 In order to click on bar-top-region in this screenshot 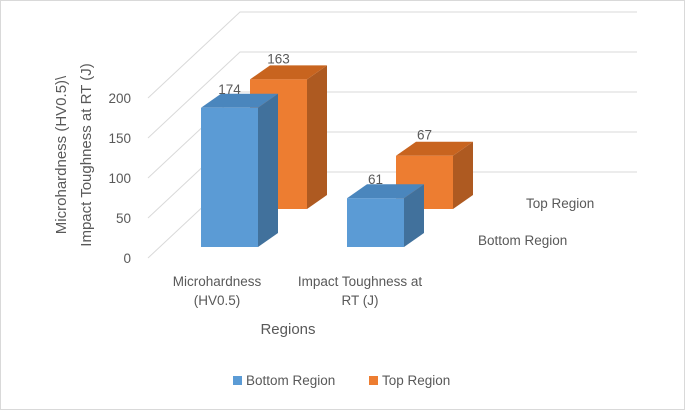, I will do `click(434, 175)`.